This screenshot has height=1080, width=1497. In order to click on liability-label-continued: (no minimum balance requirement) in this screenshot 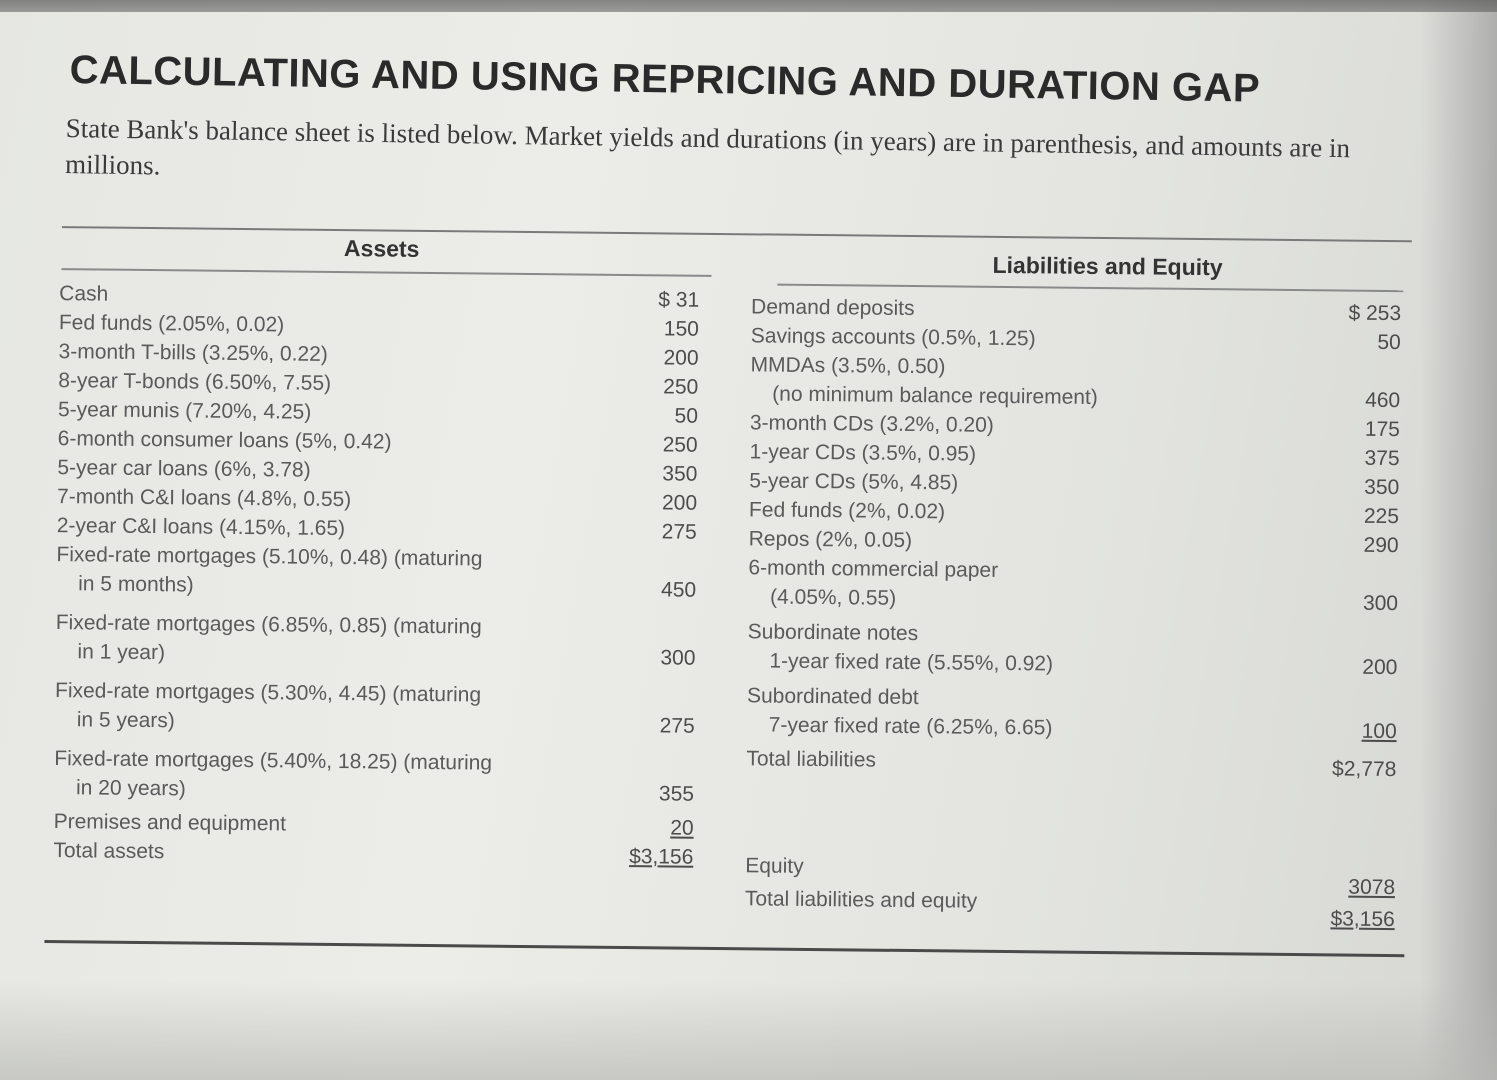, I will do `click(935, 395)`.